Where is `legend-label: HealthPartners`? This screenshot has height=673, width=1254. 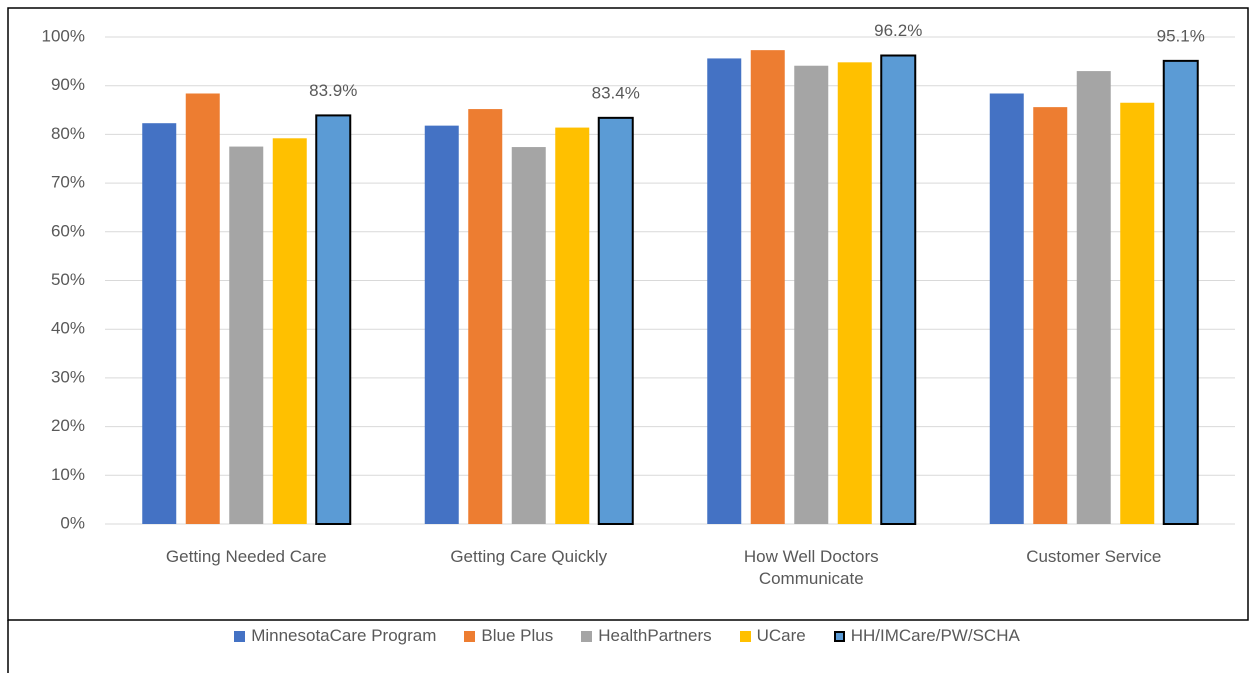 legend-label: HealthPartners is located at coordinates (655, 635).